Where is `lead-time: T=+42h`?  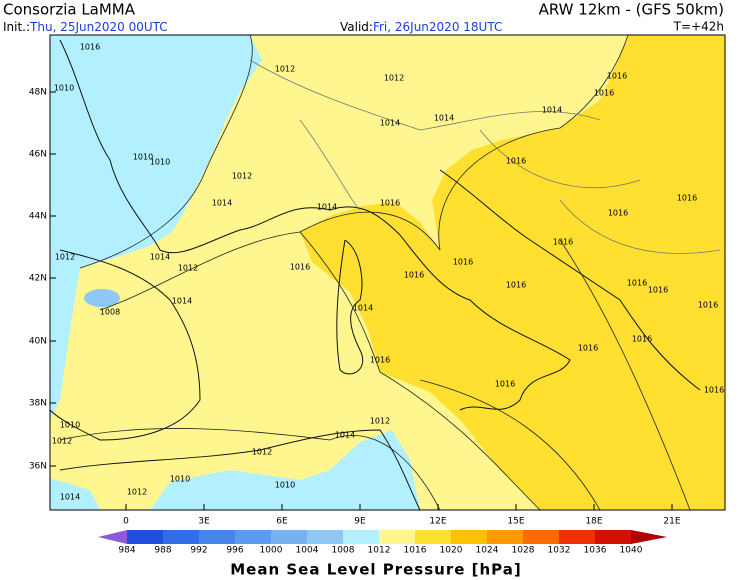 lead-time: T=+42h is located at coordinates (698, 27).